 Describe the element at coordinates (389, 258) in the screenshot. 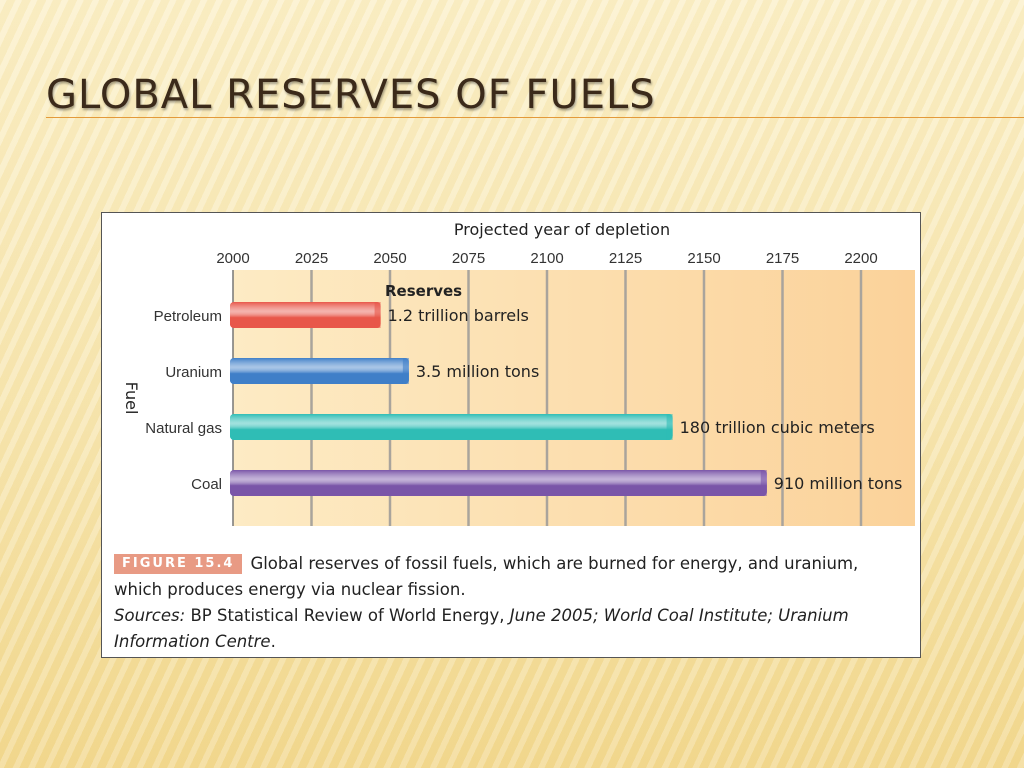

I see `x-tick-label: 2050` at that location.